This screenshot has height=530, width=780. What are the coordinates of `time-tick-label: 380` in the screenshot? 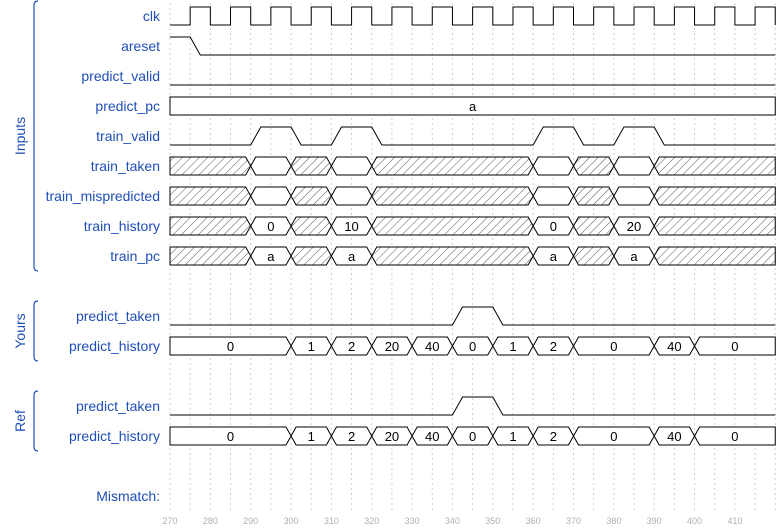 It's located at (613, 521).